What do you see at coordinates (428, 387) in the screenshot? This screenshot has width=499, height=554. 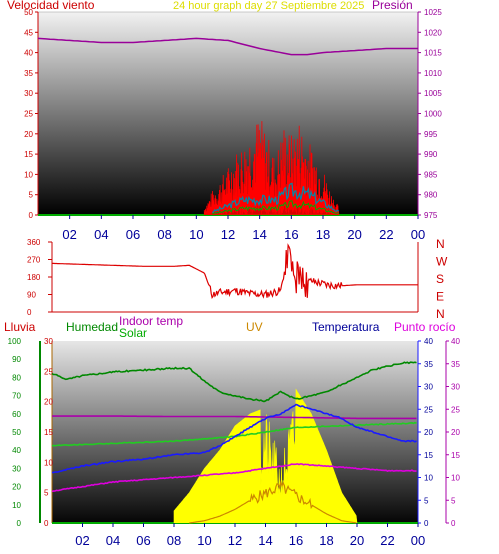 I see `temp-y-tick: 30` at bounding box center [428, 387].